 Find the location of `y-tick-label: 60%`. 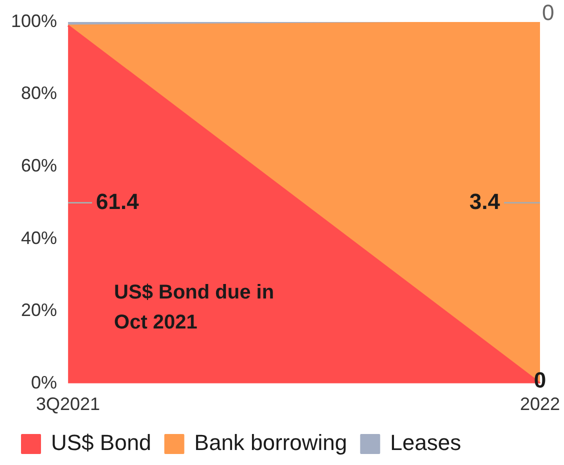

y-tick-label: 60% is located at coordinates (39, 166).